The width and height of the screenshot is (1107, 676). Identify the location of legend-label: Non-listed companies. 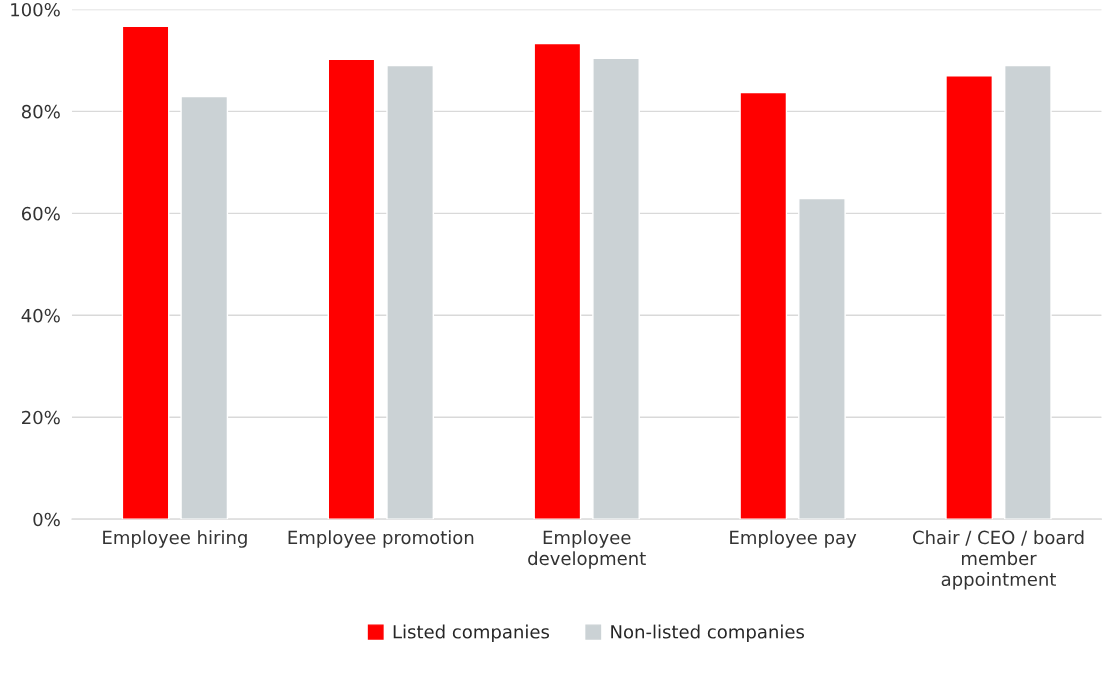
(708, 633).